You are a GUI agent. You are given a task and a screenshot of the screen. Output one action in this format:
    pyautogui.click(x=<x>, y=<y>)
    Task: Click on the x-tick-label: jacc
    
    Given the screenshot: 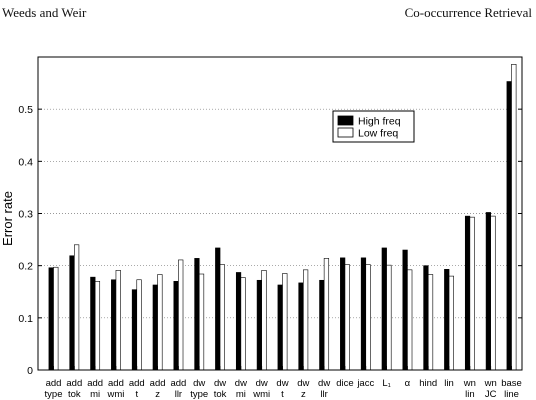 What is the action you would take?
    pyautogui.click(x=365, y=383)
    